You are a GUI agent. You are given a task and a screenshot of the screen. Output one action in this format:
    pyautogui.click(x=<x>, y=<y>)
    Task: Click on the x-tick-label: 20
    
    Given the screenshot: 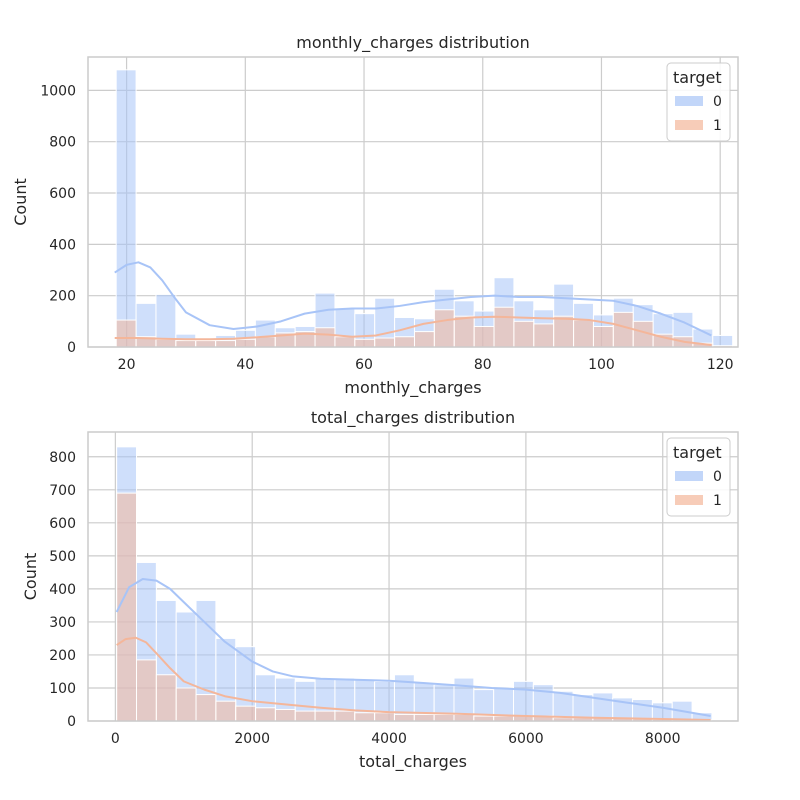 What is the action you would take?
    pyautogui.click(x=127, y=365)
    